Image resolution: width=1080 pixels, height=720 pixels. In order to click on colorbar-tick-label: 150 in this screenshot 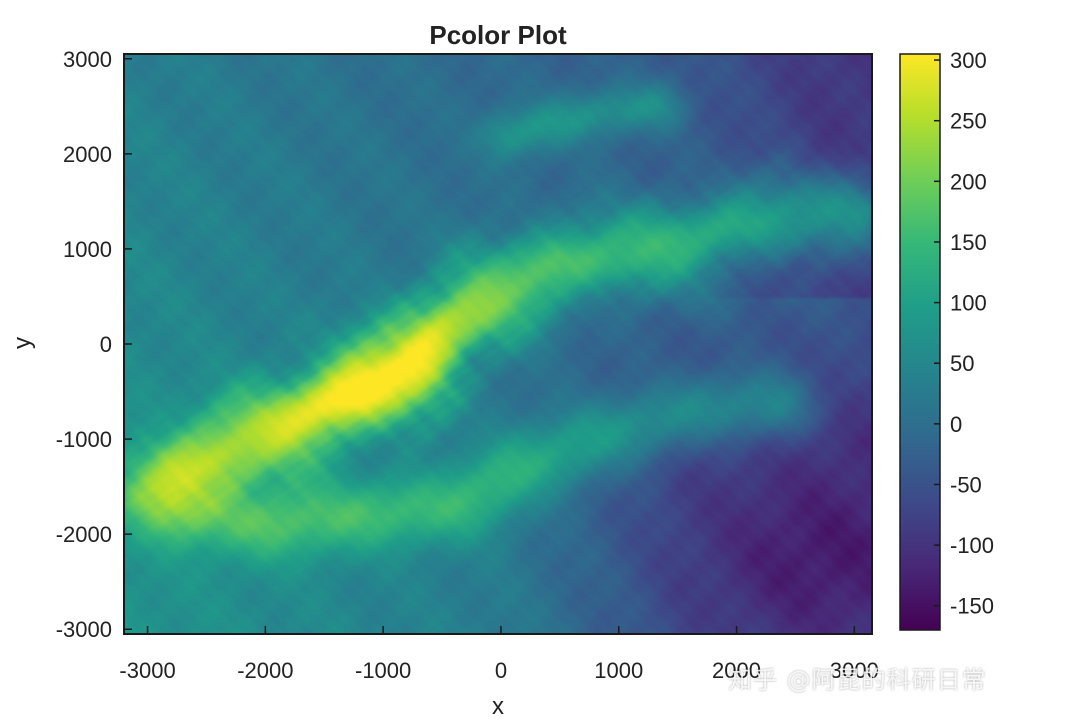, I will do `click(968, 242)`.